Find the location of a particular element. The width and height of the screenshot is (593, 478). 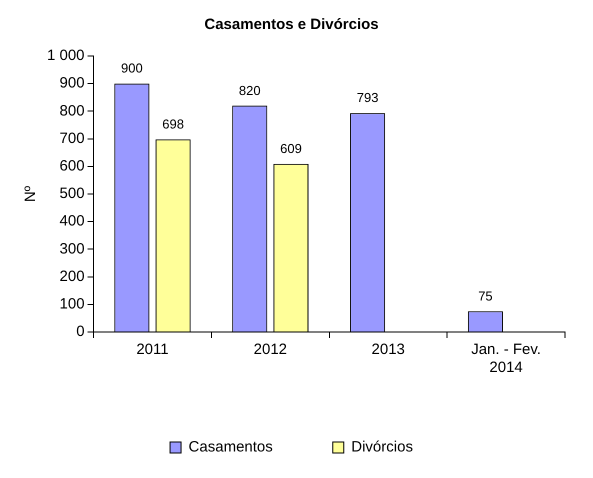

chart-title: Casamentos e Divórcios is located at coordinates (291, 25).